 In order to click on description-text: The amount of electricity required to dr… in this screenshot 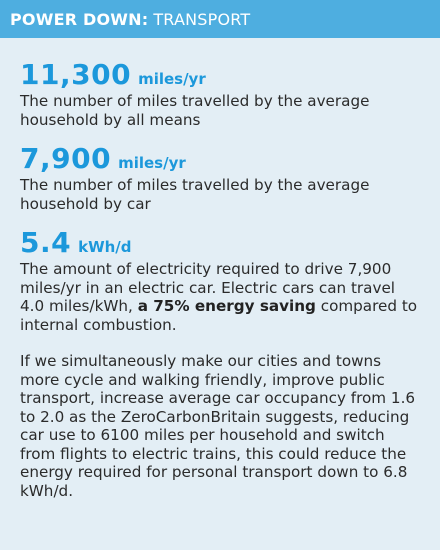, I will do `click(208, 287)`.